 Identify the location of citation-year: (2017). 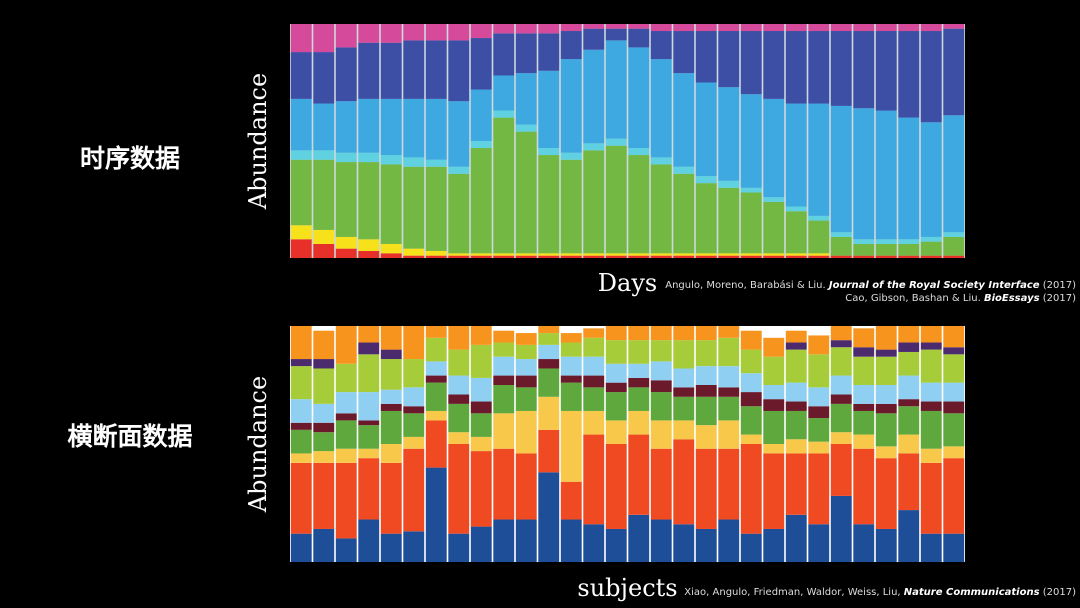
(1059, 285).